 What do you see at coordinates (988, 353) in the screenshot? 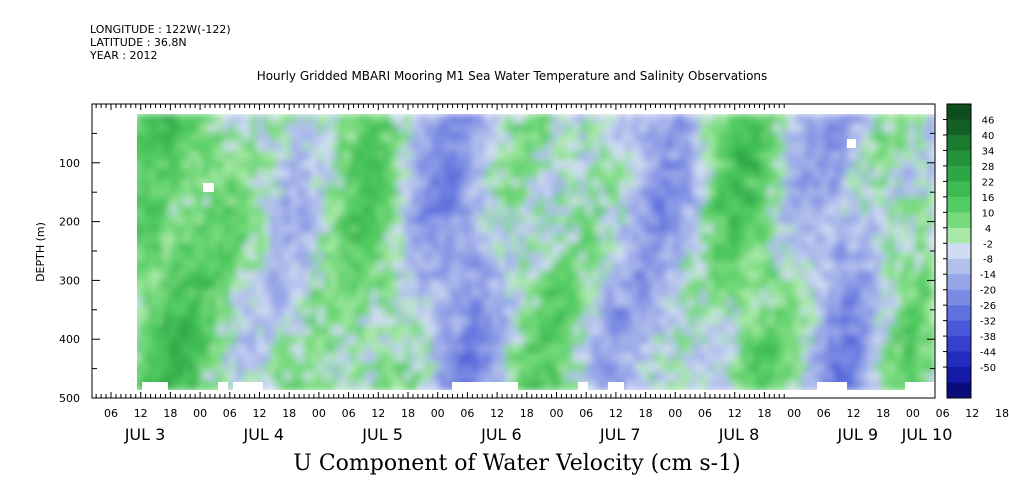
I see `colorbar-label: -44` at bounding box center [988, 353].